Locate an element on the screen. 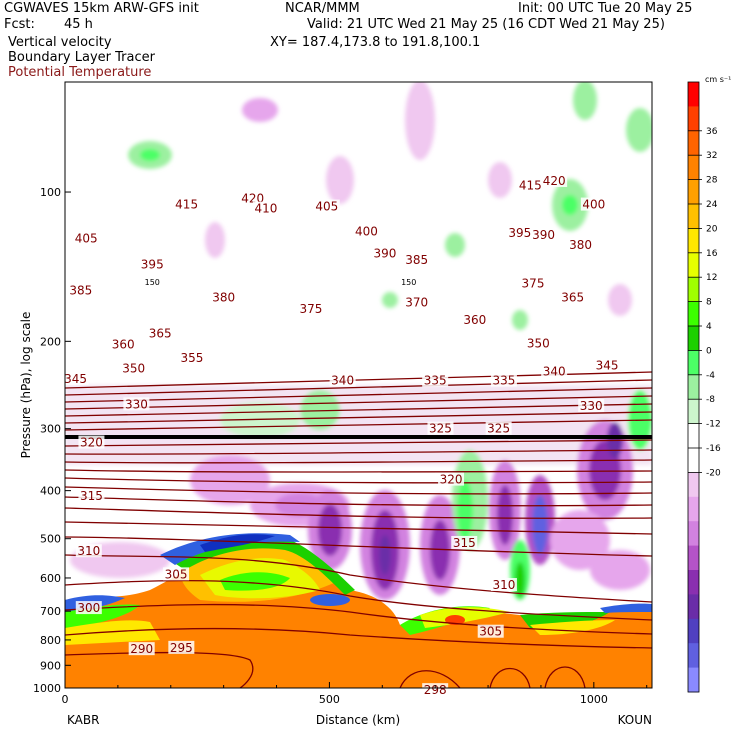 The width and height of the screenshot is (740, 740). y-tick-label: 800 is located at coordinates (50, 640).